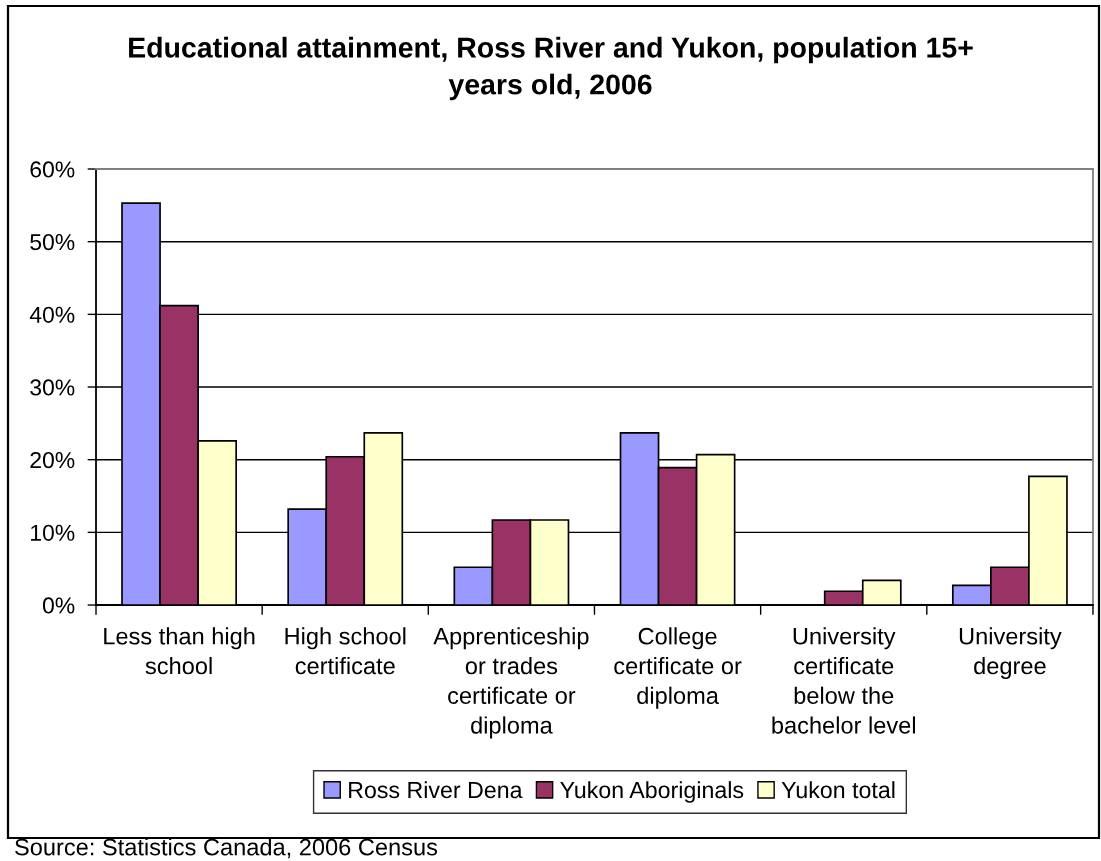 The height and width of the screenshot is (861, 1101). What do you see at coordinates (1010, 653) in the screenshot?
I see `x-tick-label: University degree` at bounding box center [1010, 653].